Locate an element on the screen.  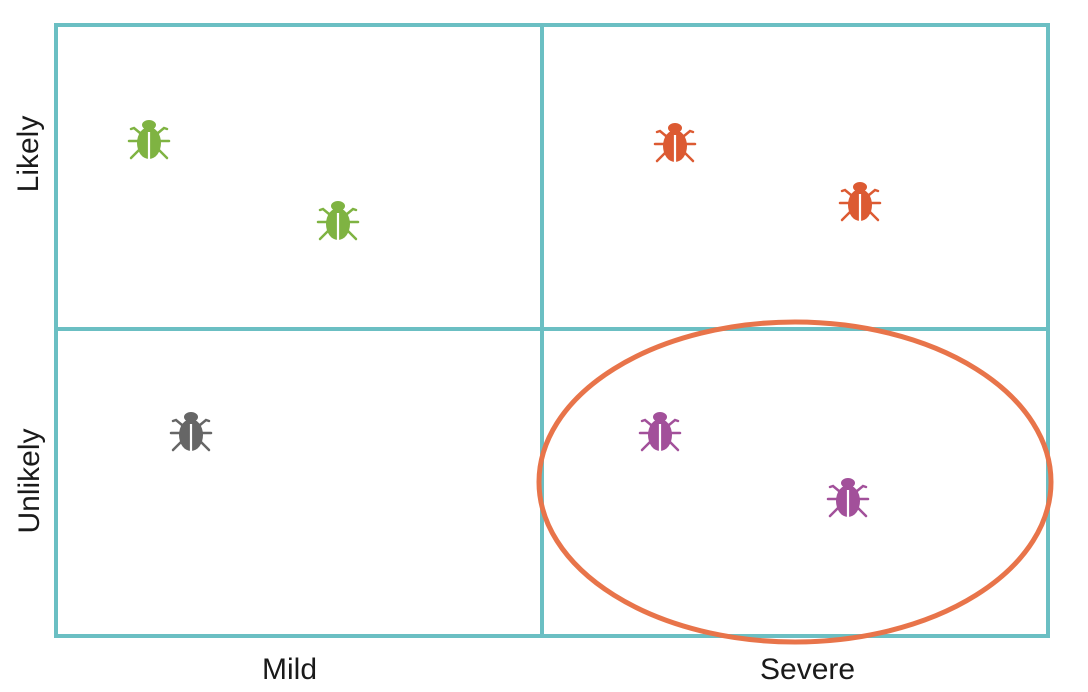
y-axis-label-likely: Likely is located at coordinates (28, 154).